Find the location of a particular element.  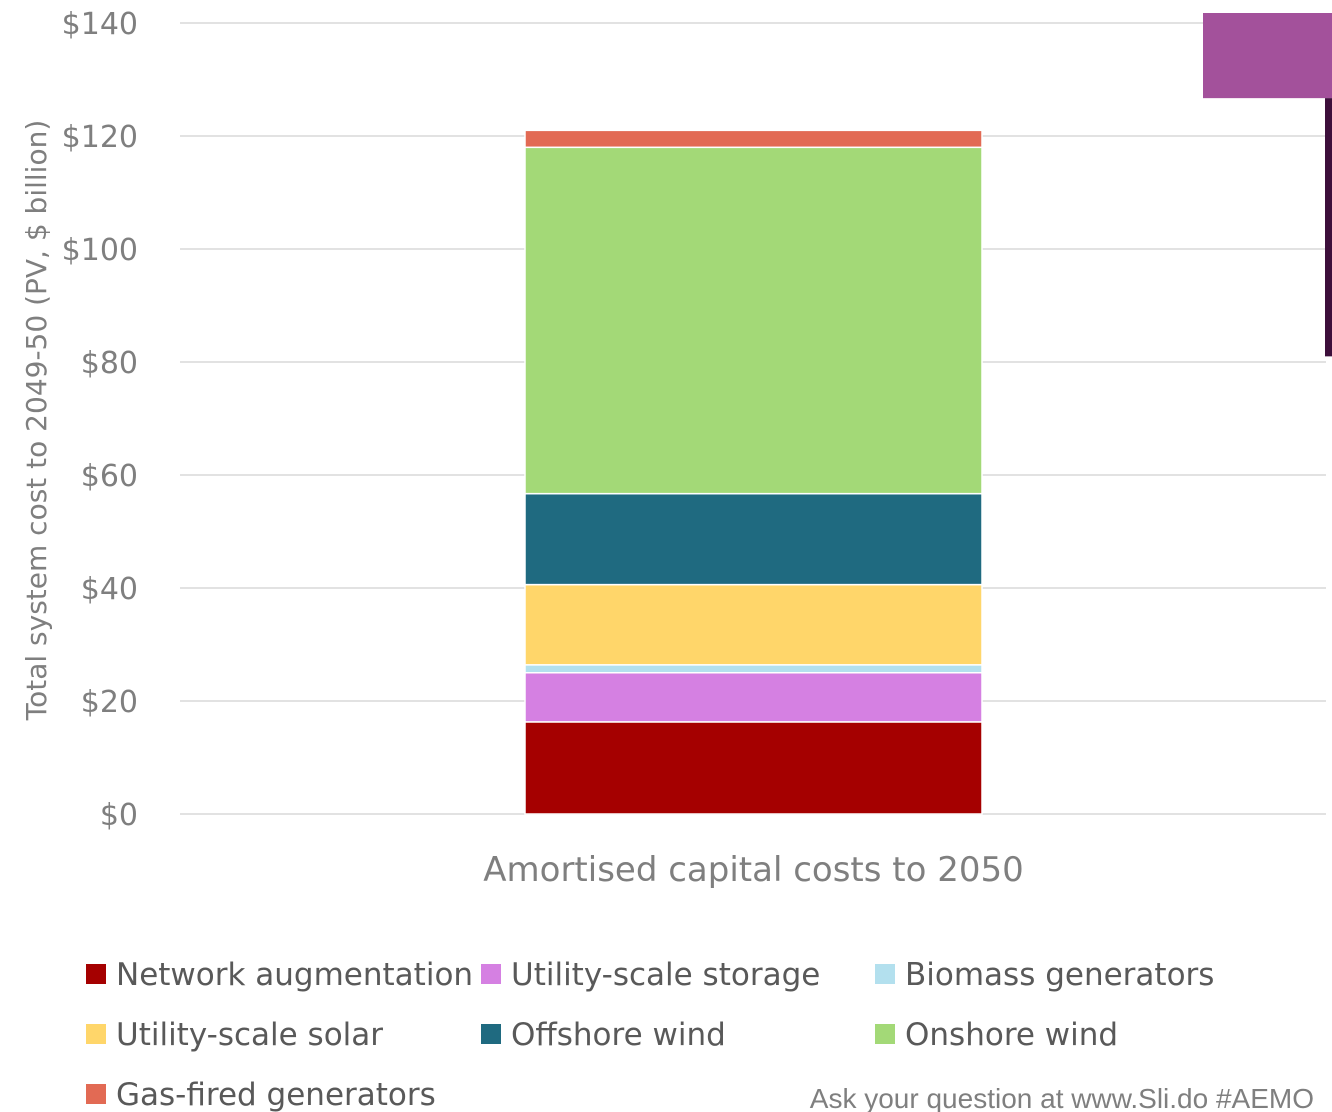

y-tick-label: $80 is located at coordinates (109, 363).